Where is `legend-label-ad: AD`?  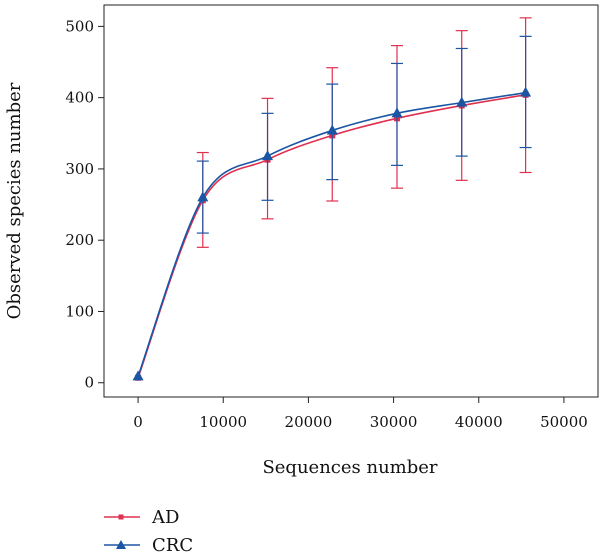
legend-label-ad: AD is located at coordinates (165, 517).